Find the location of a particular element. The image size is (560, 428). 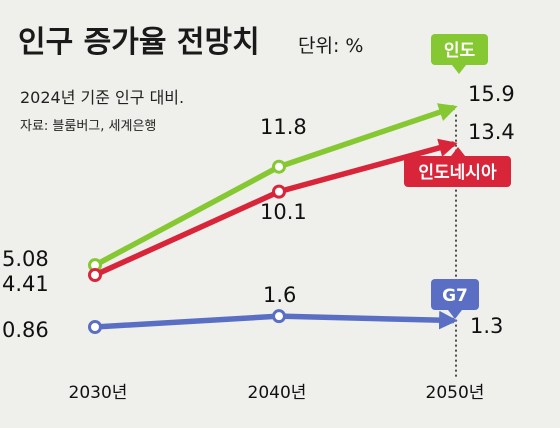

series-name-label: 인도네시아 is located at coordinates (457, 173).